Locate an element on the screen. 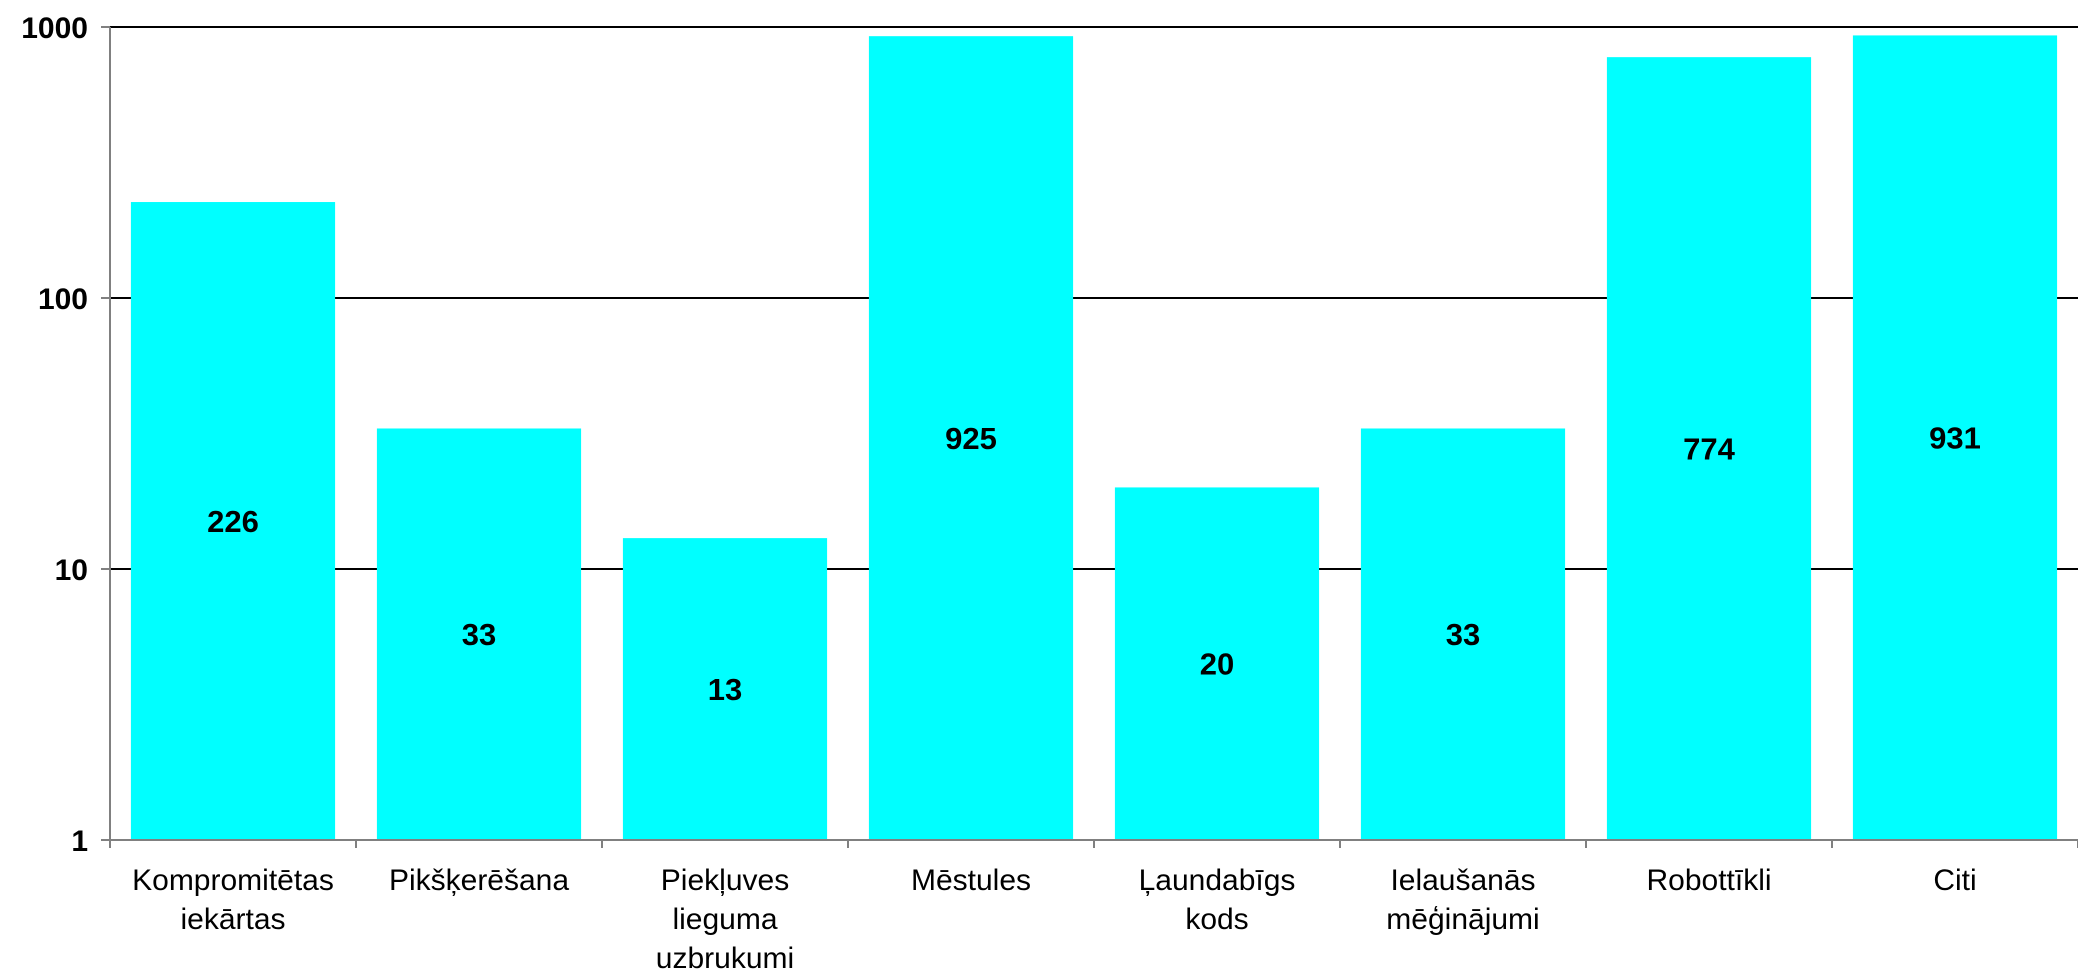 The image size is (2078, 980). category-label-line: kods is located at coordinates (1216, 919).